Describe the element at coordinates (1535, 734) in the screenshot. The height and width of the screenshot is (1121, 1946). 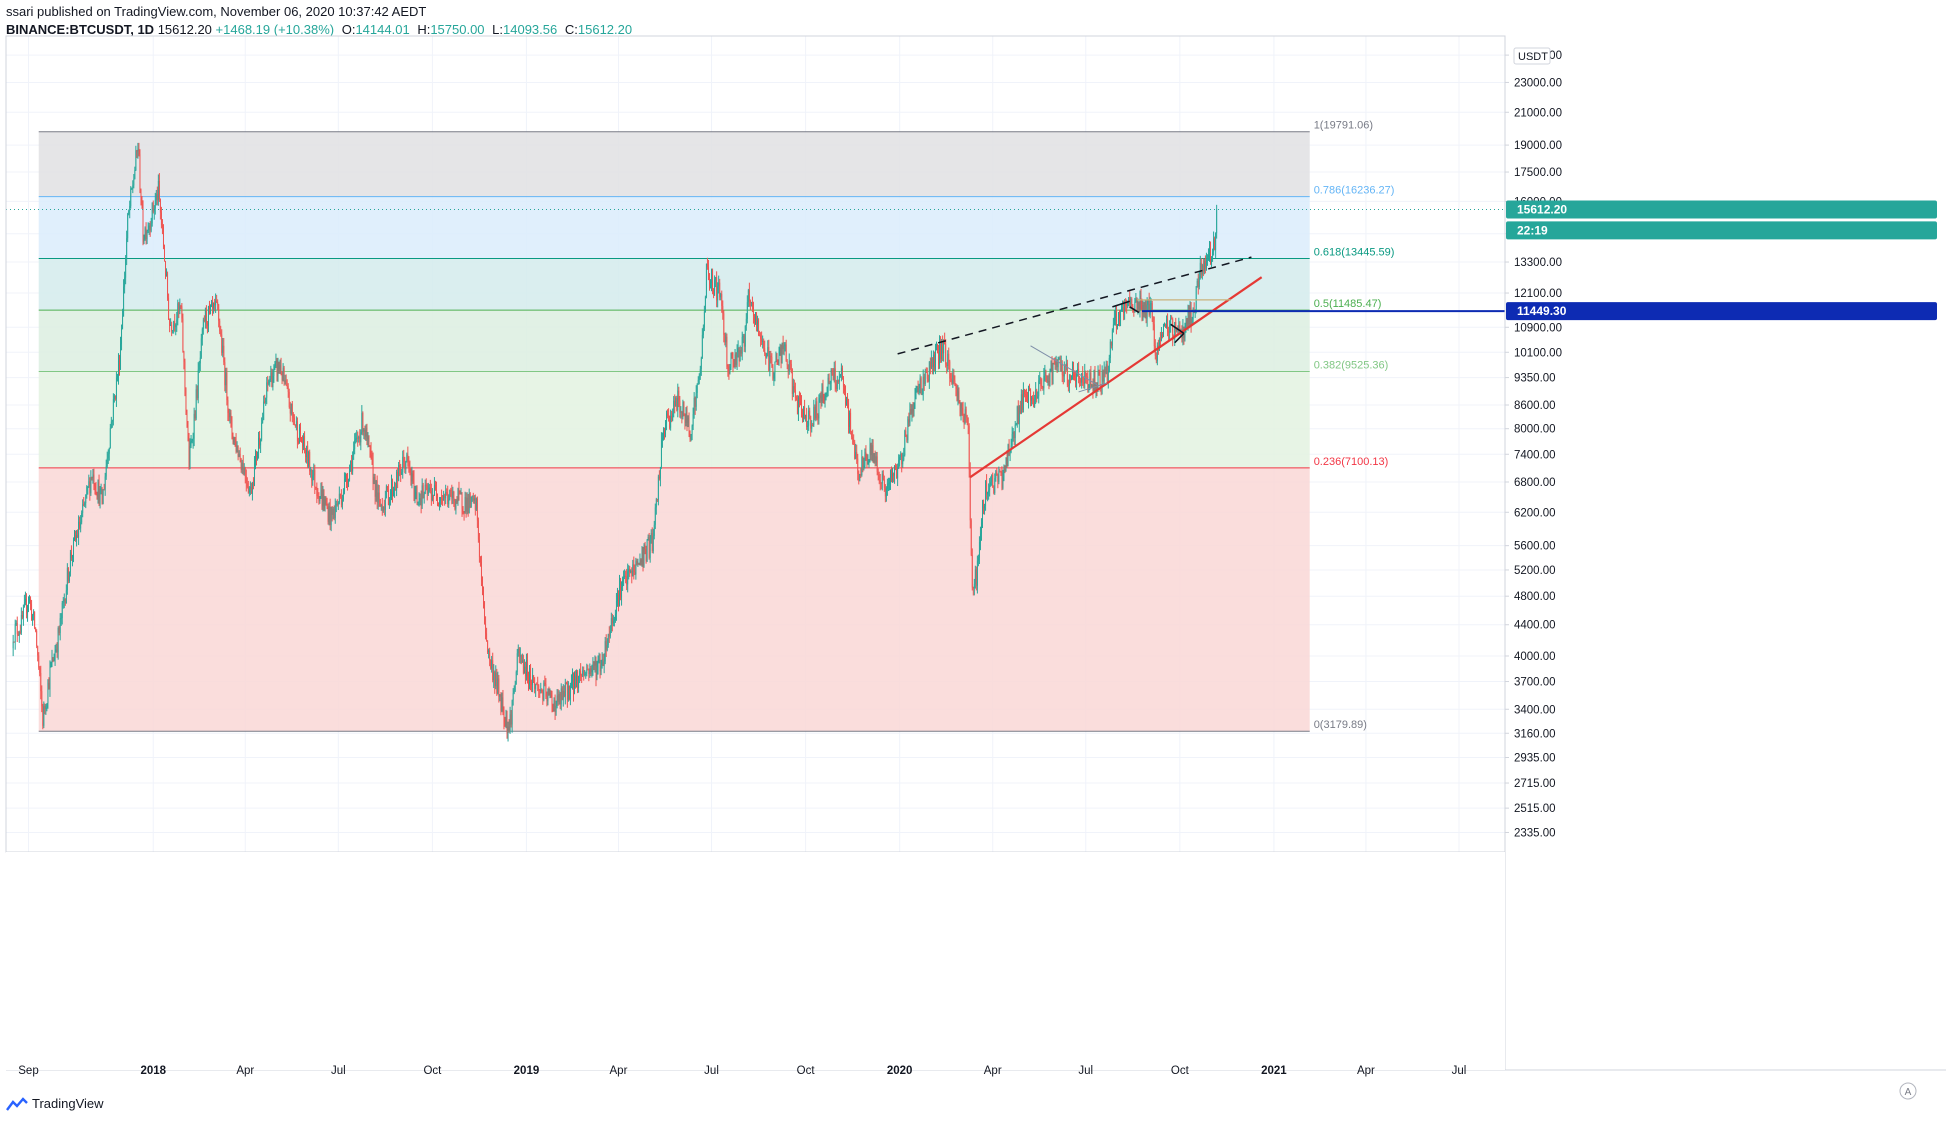
I see `price-tick-label: 3160.00` at that location.